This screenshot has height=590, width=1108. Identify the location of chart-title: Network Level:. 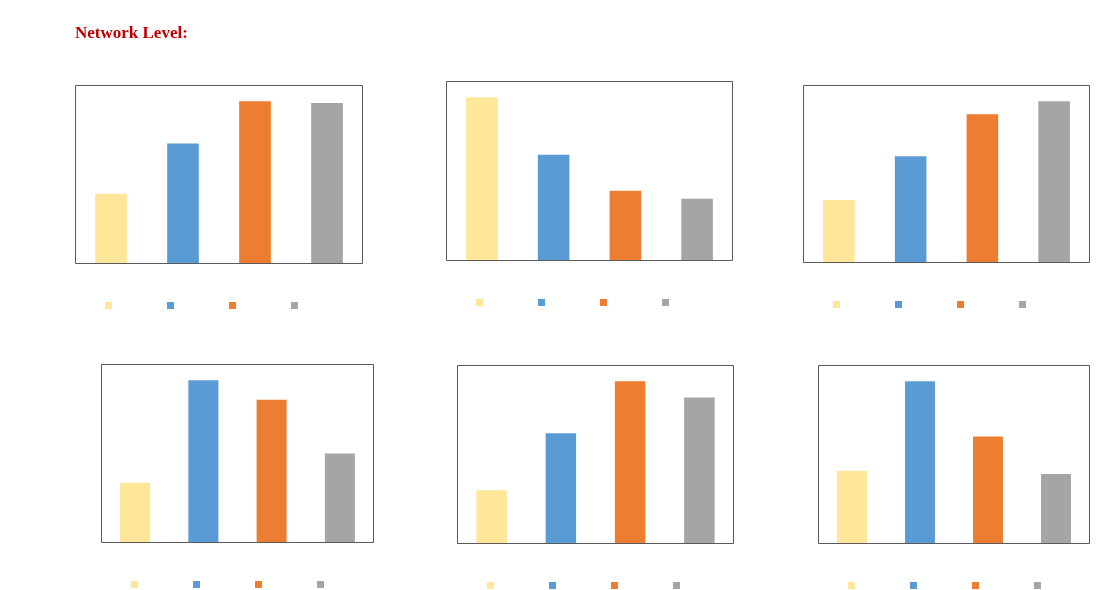
(131, 33).